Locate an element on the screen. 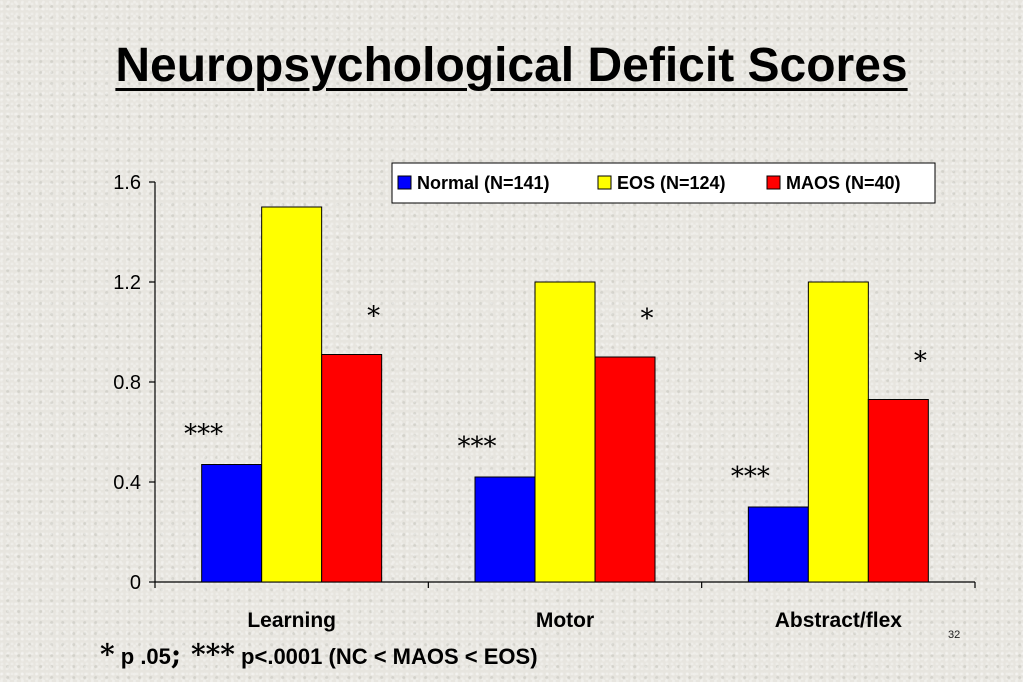  y-tick-label: 1.2 is located at coordinates (127, 283).